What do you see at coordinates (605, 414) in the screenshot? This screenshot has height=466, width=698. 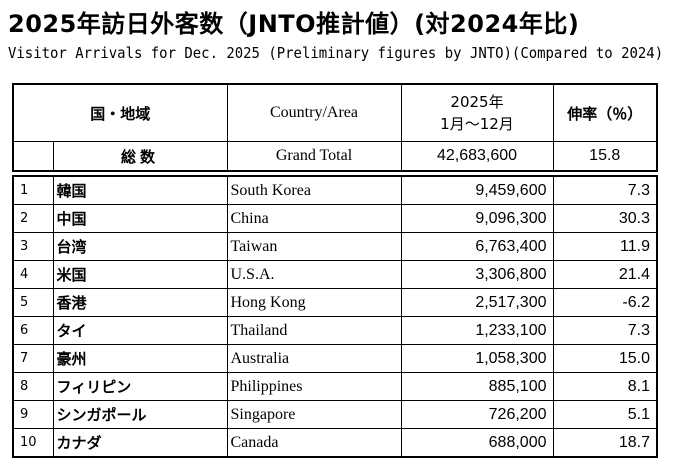 I see `growth-rate: 5.1` at bounding box center [605, 414].